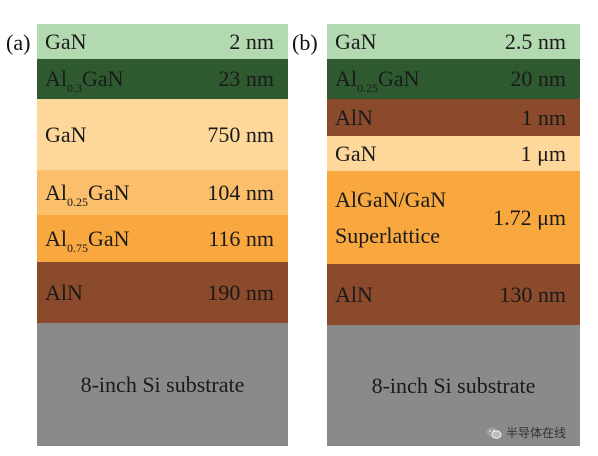 This screenshot has height=456, width=598. What do you see at coordinates (162, 41) in the screenshot?
I see `layer-a-0: GaN 2 nm` at bounding box center [162, 41].